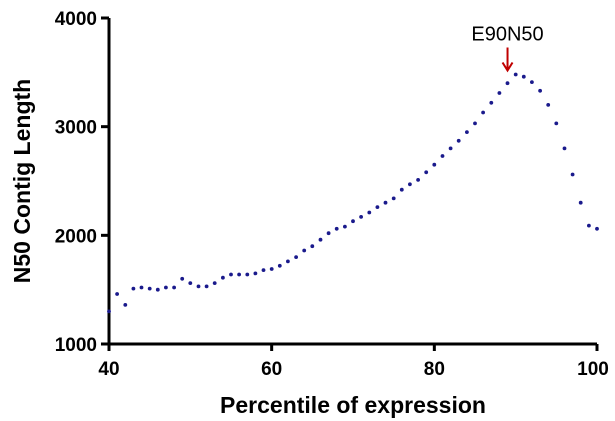 Image resolution: width=615 pixels, height=421 pixels. What do you see at coordinates (108, 369) in the screenshot?
I see `x-tick-label: 40` at bounding box center [108, 369].